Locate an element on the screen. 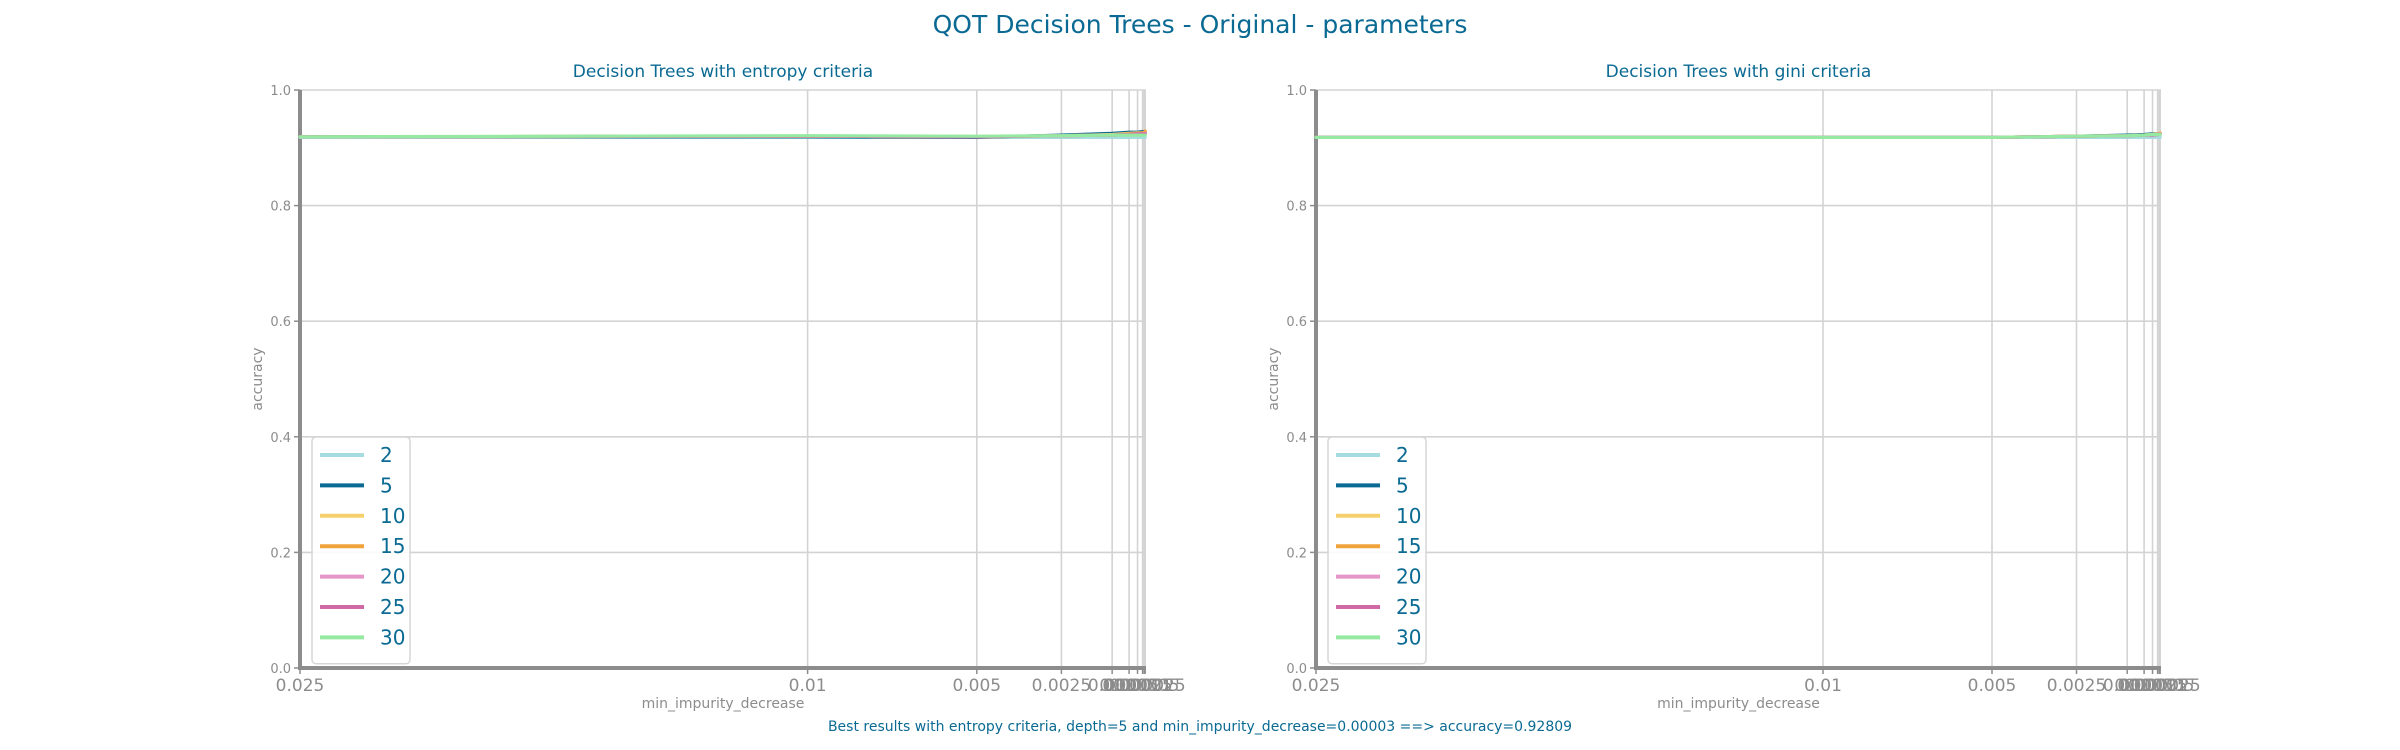  chart-title: Decision Trees with entropy criteria is located at coordinates (723, 72).